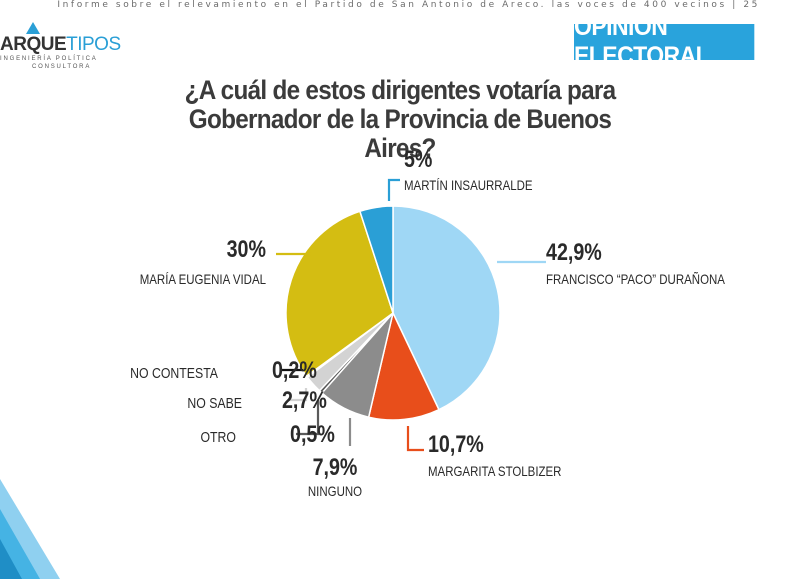 The height and width of the screenshot is (579, 800). What do you see at coordinates (294, 369) in the screenshot?
I see `slice-percent-label: 0,2%` at bounding box center [294, 369].